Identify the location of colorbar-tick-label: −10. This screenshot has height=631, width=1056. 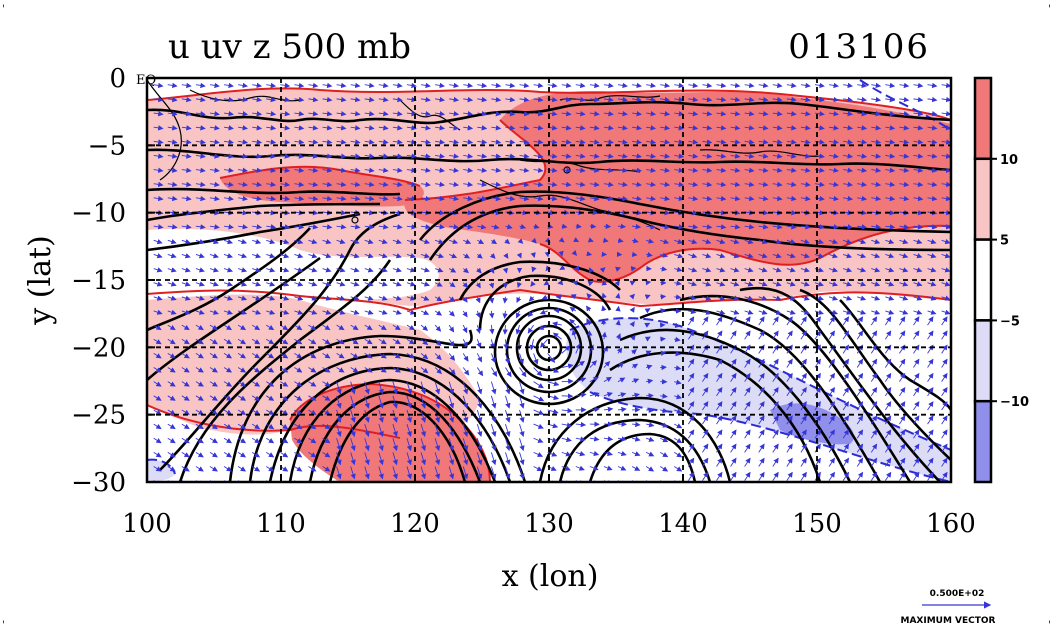
(1014, 402).